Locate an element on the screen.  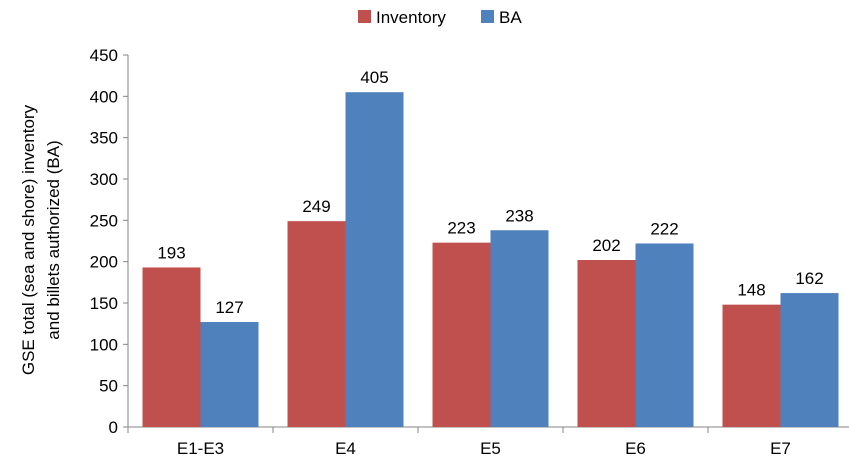
legend: Inventory BA is located at coordinates (440, 17).